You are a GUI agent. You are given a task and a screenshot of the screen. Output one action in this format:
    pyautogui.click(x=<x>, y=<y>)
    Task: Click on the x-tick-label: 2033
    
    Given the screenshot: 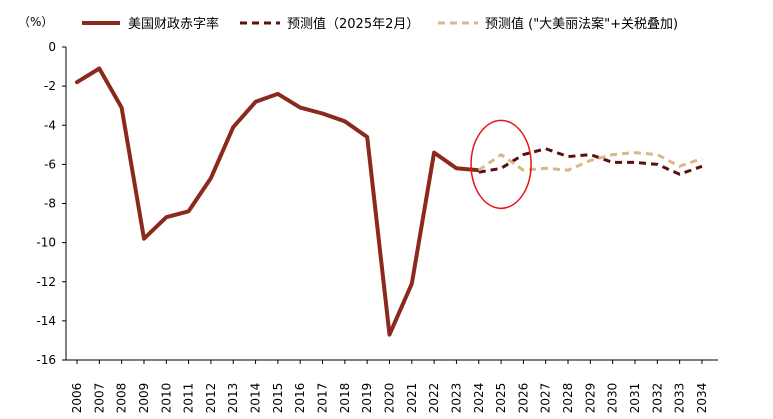 What is the action you would take?
    pyautogui.click(x=680, y=398)
    